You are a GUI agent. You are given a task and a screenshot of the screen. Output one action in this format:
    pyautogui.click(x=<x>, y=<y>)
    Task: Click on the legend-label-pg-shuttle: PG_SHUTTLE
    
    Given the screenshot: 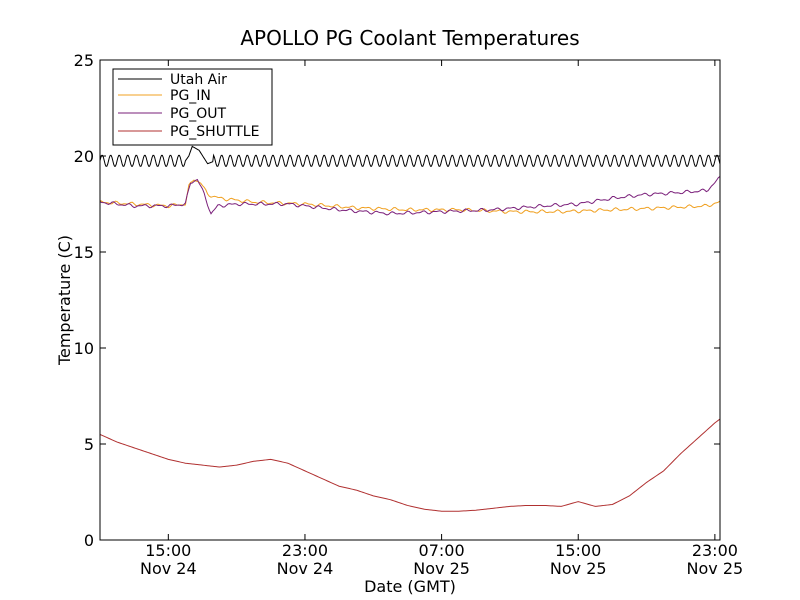 What is the action you would take?
    pyautogui.click(x=214, y=132)
    